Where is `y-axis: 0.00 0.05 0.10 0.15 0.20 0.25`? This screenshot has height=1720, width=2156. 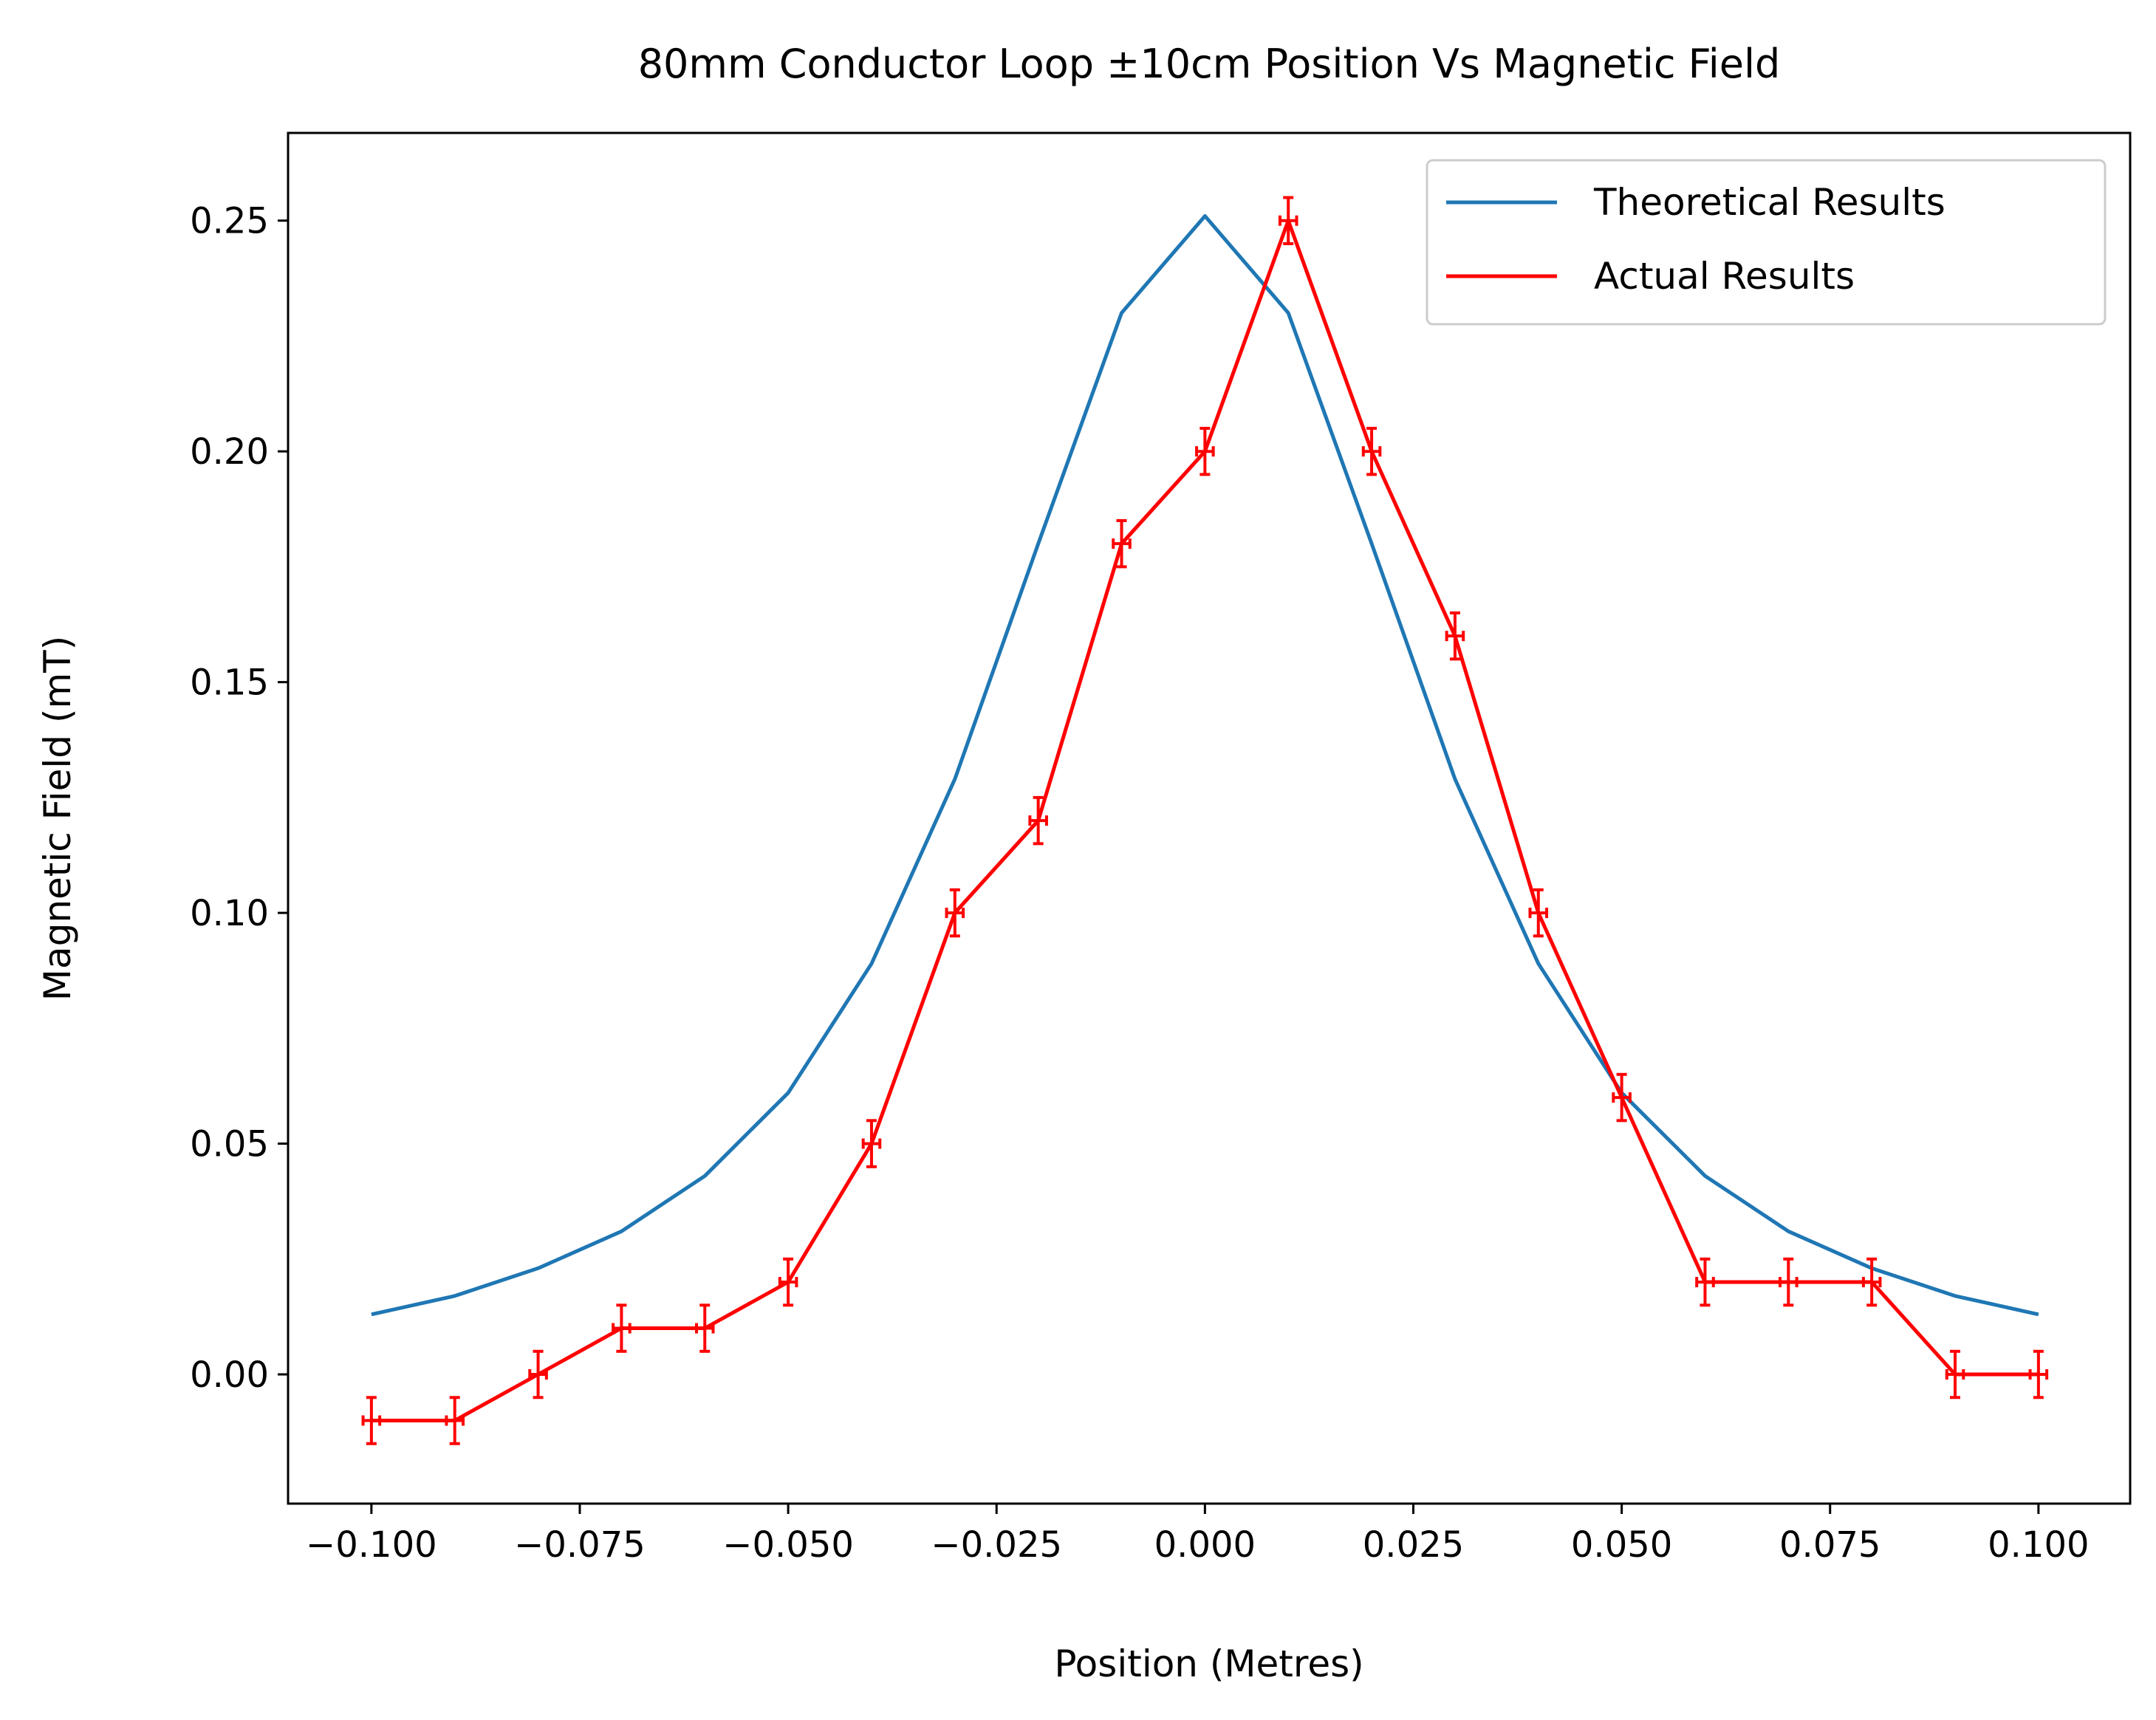
y-axis: 0.00 0.05 0.10 0.15 0.20 0.25 is located at coordinates (239, 799).